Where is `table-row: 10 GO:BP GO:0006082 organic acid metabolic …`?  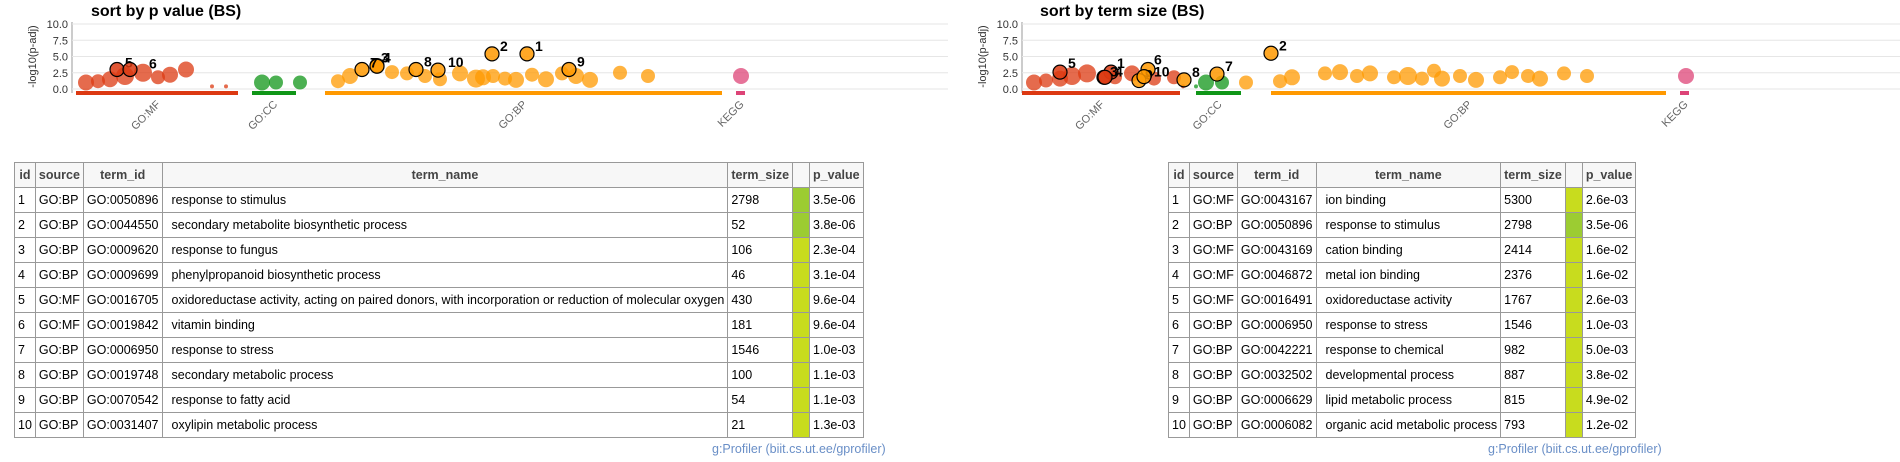
table-row: 10 GO:BP GO:0006082 organic acid metabolic … is located at coordinates (1402, 425).